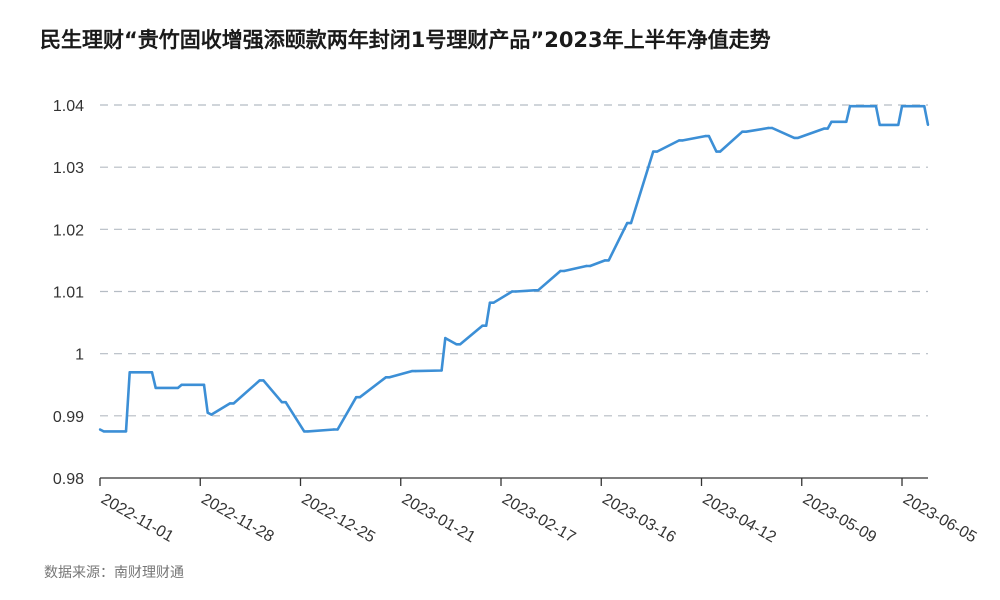  What do you see at coordinates (237, 518) in the screenshot?
I see `x-tick-label: 2022-11-28` at bounding box center [237, 518].